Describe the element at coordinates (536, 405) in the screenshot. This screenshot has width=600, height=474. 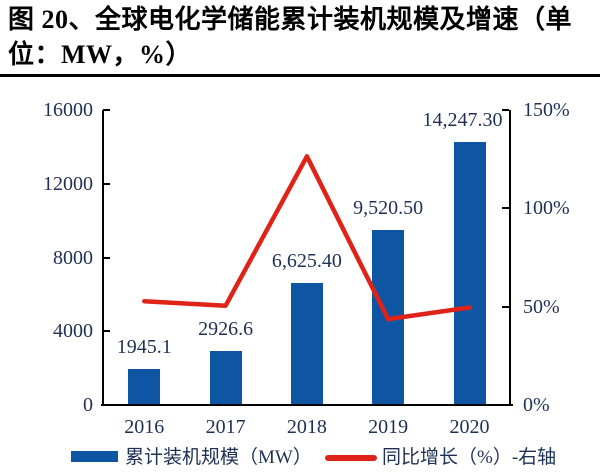
I see `secondary-y-axis-tick-label: 0%` at that location.